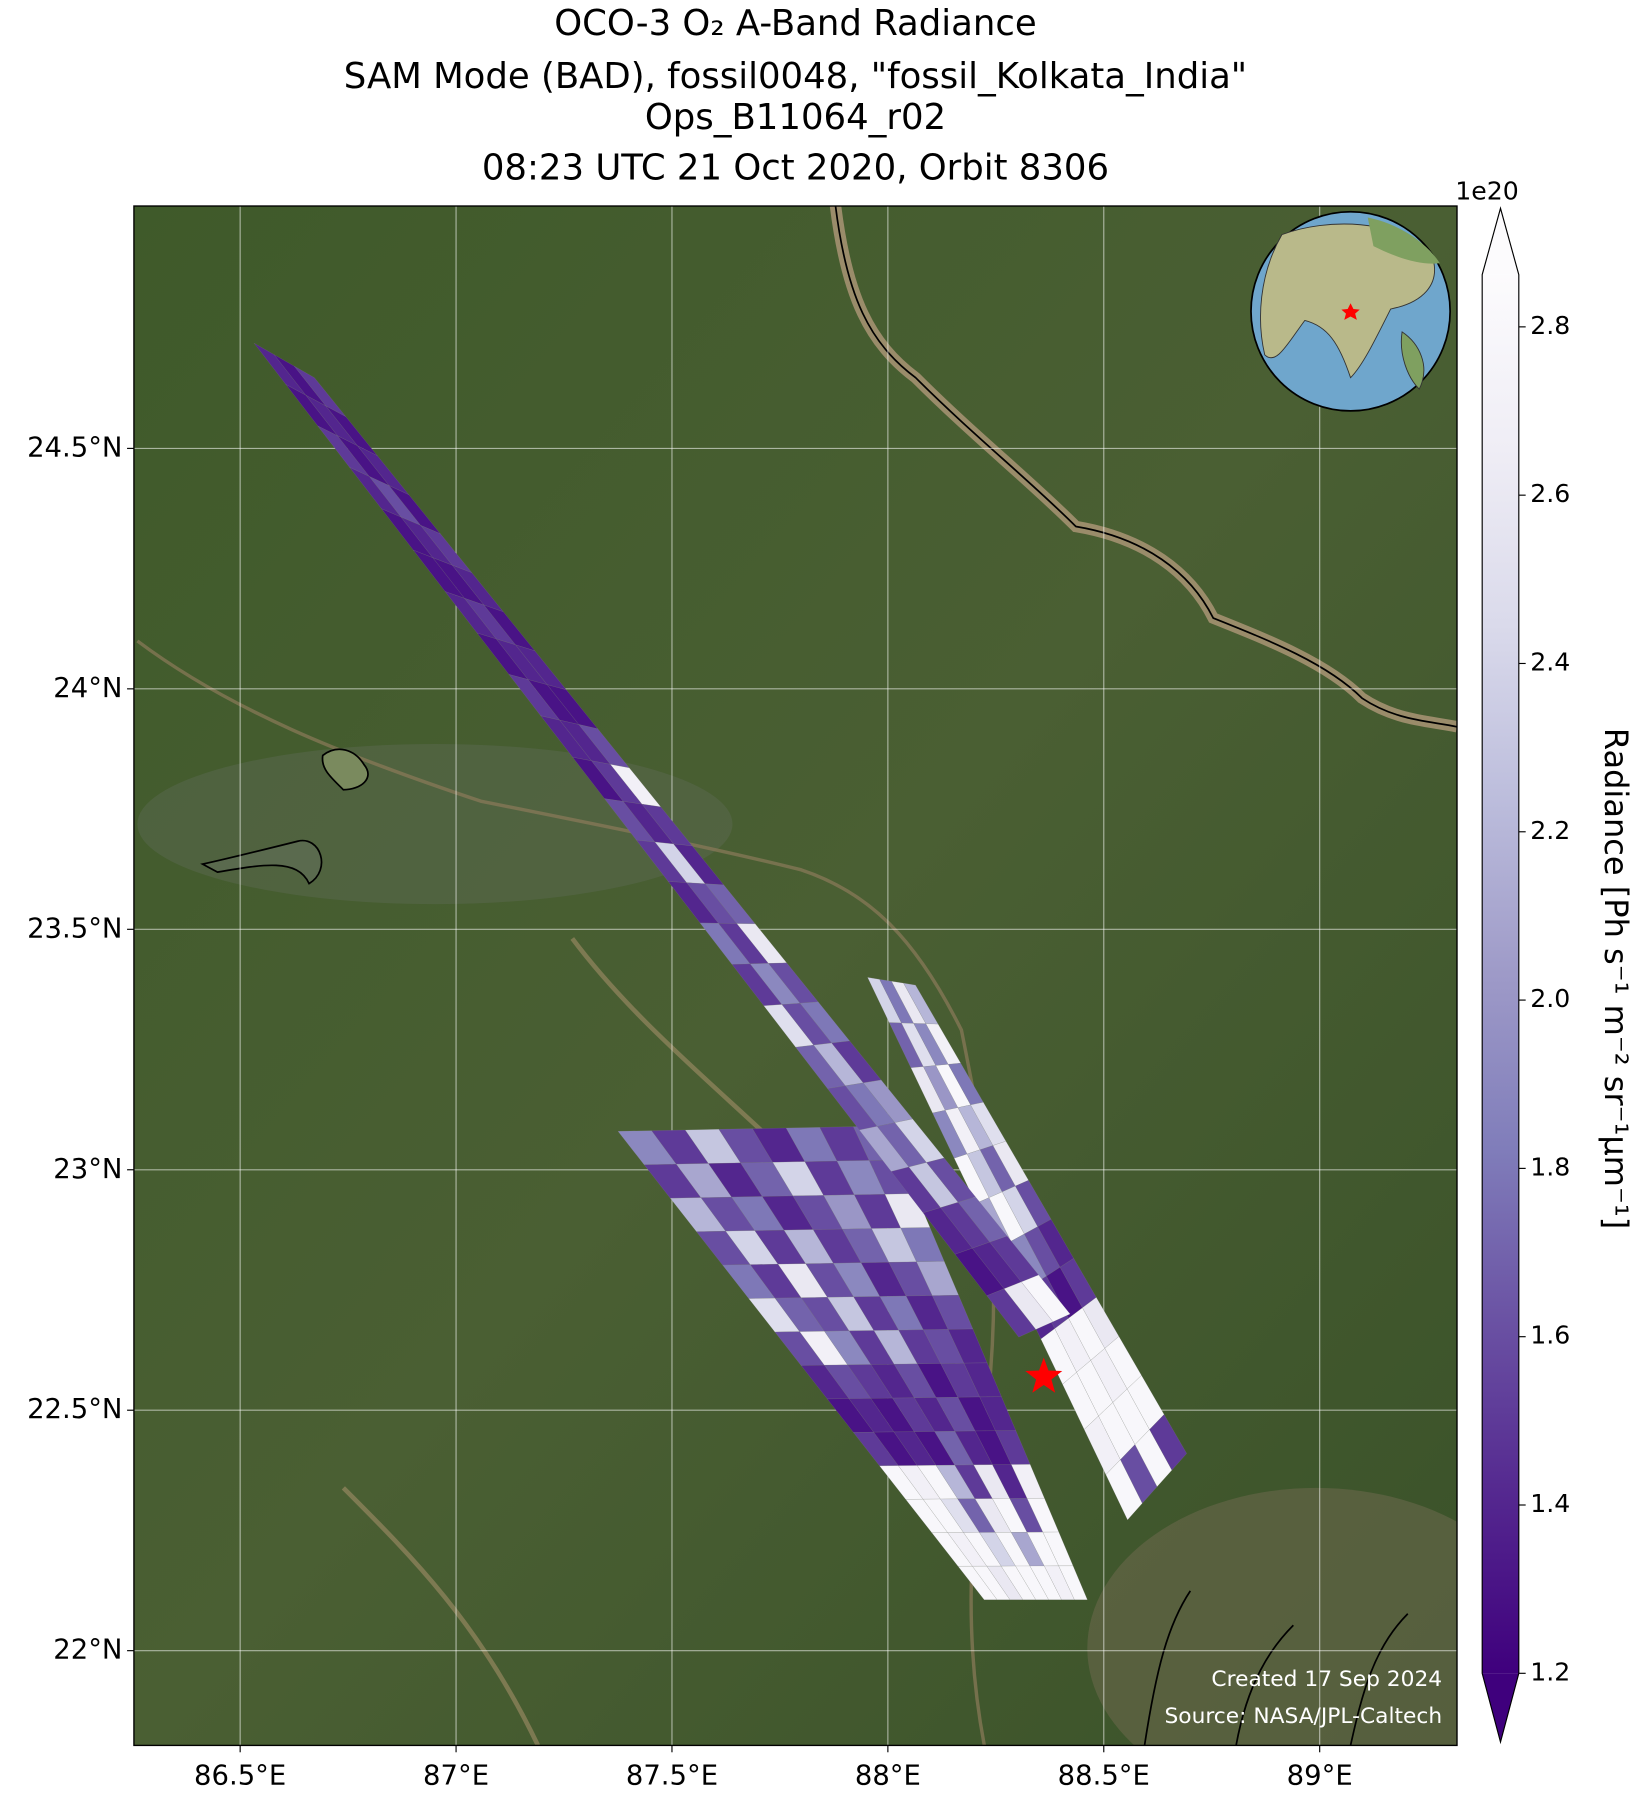 The image size is (1639, 1796). I want to click on annotation: Source: NASA/JPL-Caltech, so click(1303, 1716).